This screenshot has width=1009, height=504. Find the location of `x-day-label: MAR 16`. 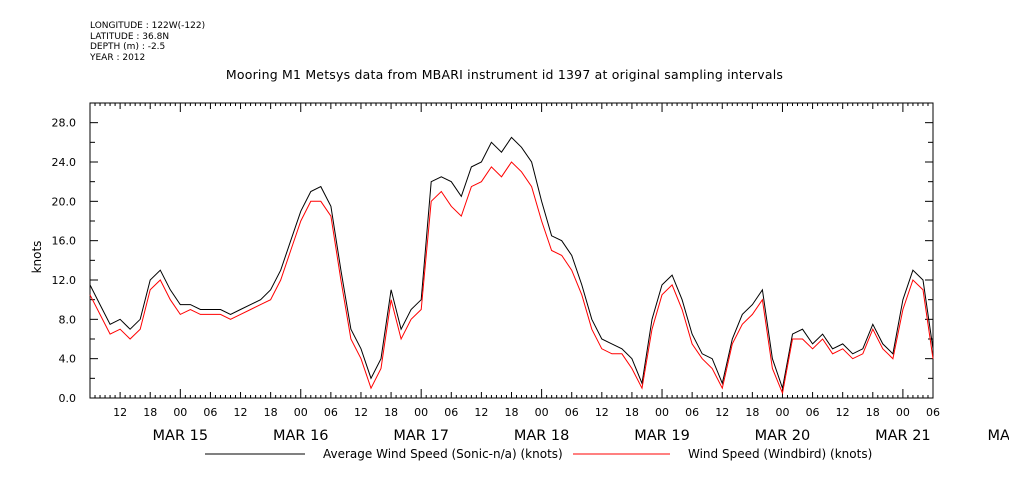

x-day-label: MAR 16 is located at coordinates (301, 436).